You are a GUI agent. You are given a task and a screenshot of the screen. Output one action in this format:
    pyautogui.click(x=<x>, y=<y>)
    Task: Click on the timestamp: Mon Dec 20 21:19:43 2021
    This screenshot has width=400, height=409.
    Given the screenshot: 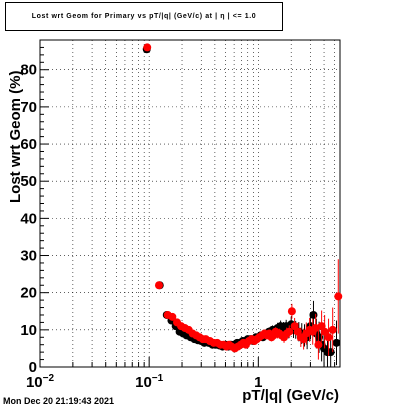 What is the action you would take?
    pyautogui.click(x=59, y=401)
    